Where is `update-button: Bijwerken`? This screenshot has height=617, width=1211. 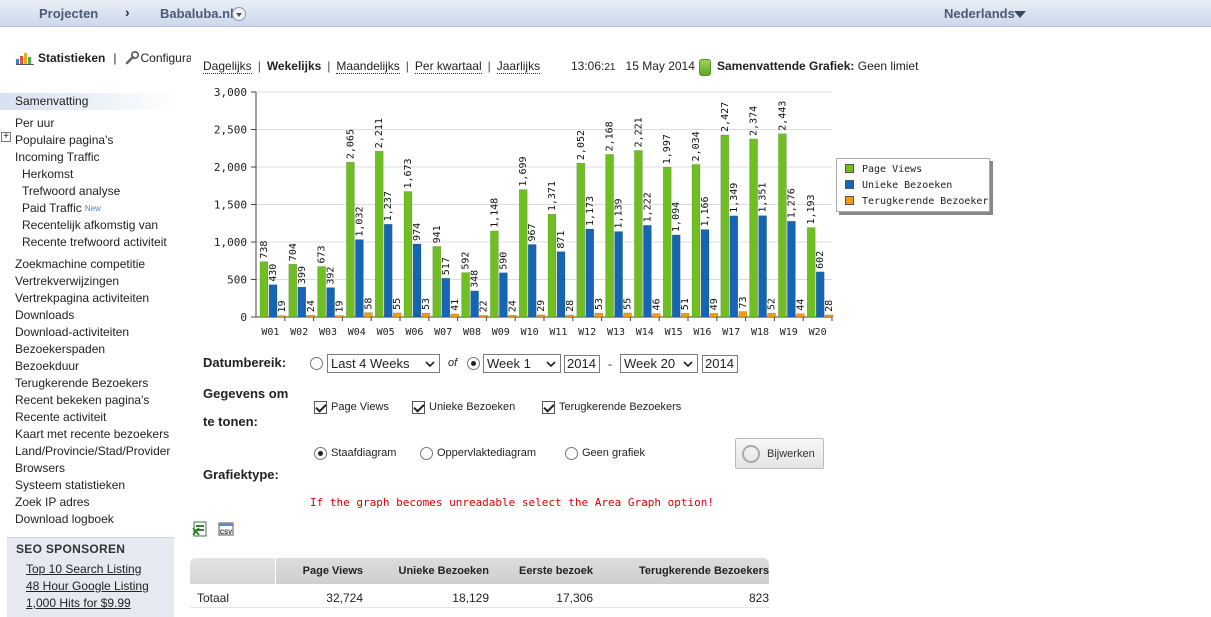
update-button: Bijwerken is located at coordinates (779, 453).